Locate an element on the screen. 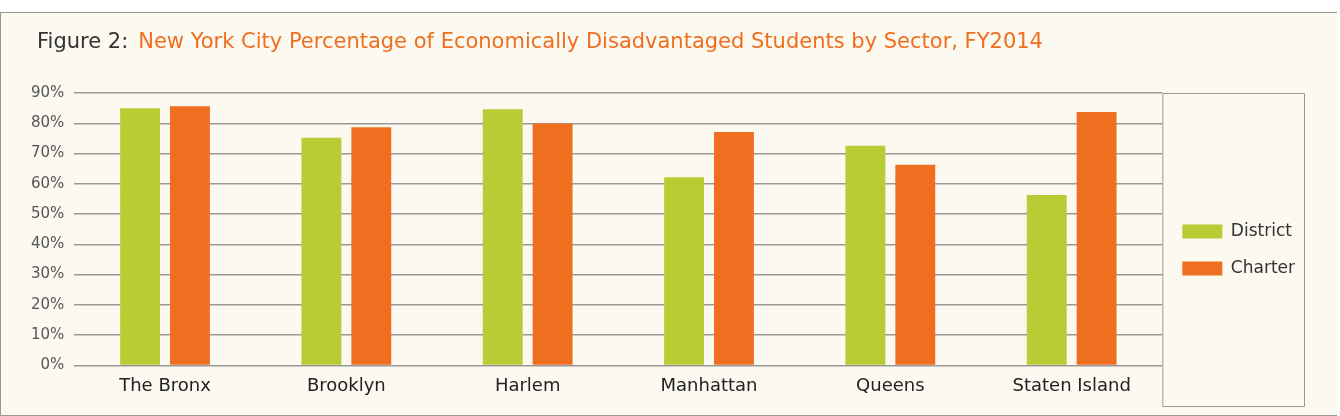 Image resolution: width=1340 pixels, height=416 pixels. x-tick-label: The Bronx is located at coordinates (165, 384).